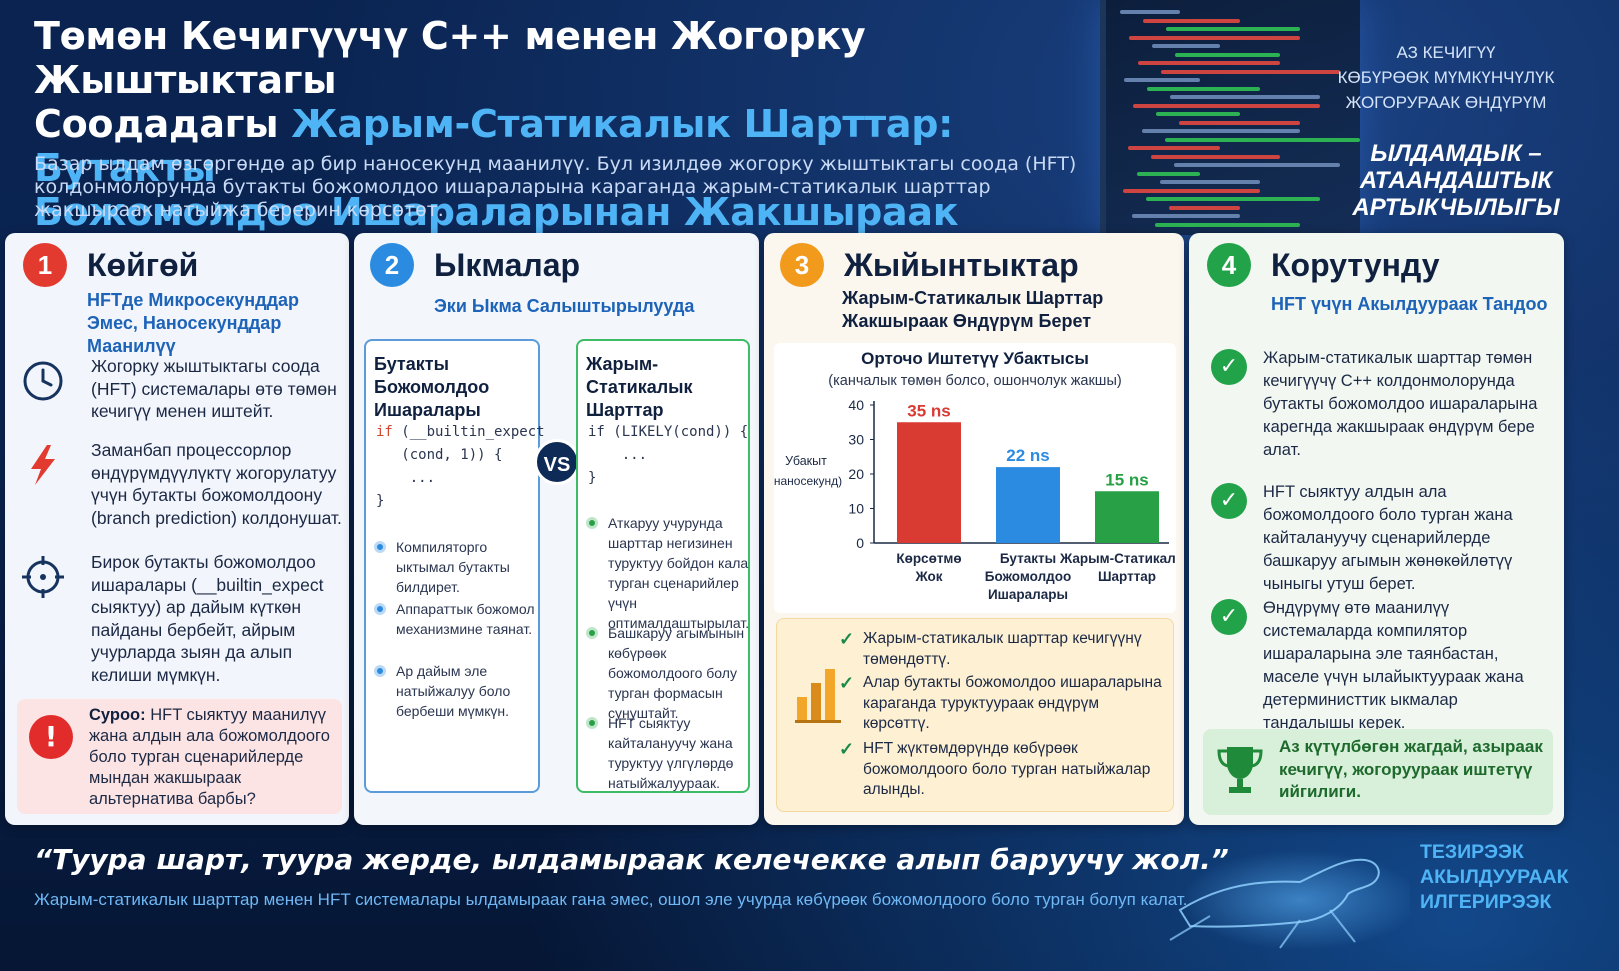  I want to click on footer-slogan-line-3: ИЛГЕРИРЭЭК, so click(1486, 902).